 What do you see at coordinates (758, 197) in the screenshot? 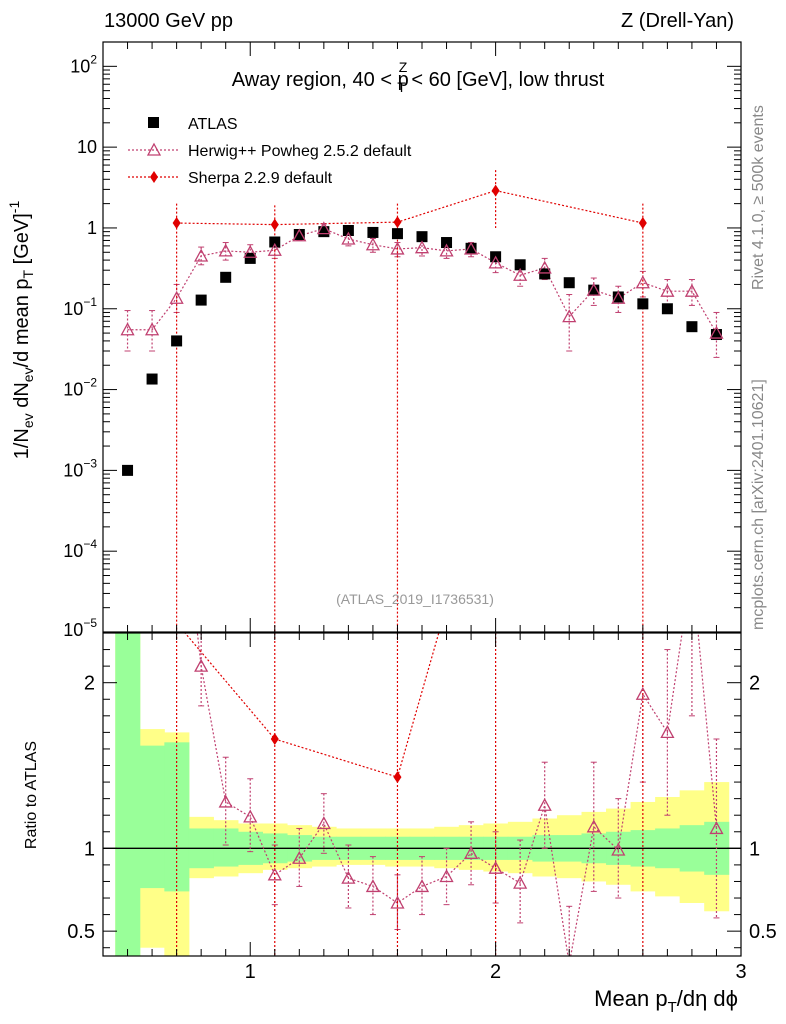
I see `rivet-label: Rivet 4.1.0, ≥ 500k events` at bounding box center [758, 197].